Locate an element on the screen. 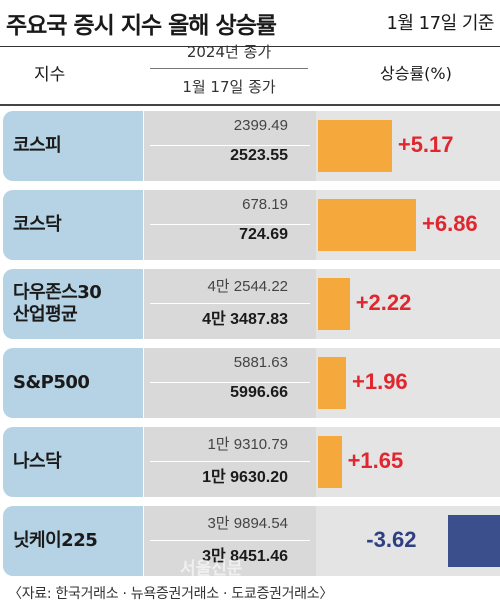 This screenshot has height=608, width=500. table-row: 나스닥 1만 9310.79 1만 9630.20 +1.65 is located at coordinates (250, 462).